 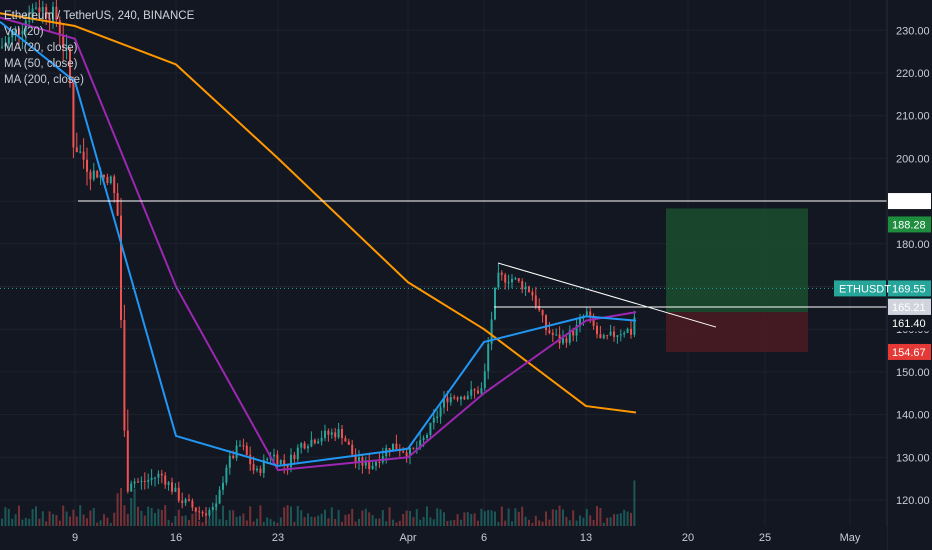 What do you see at coordinates (41, 48) in the screenshot?
I see `legend-ma20: MA (20, close)` at bounding box center [41, 48].